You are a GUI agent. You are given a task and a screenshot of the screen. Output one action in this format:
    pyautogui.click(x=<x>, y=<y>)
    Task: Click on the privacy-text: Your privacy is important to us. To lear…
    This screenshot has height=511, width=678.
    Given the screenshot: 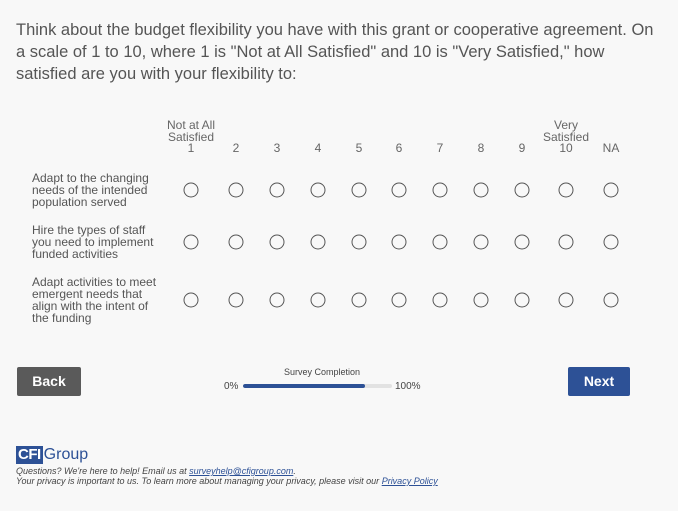 What is the action you would take?
    pyautogui.click(x=199, y=481)
    